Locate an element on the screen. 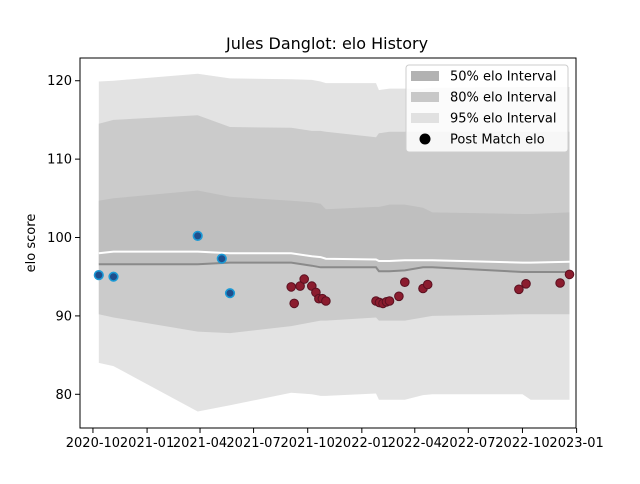  x-tick-label: 2021-10 is located at coordinates (308, 443).